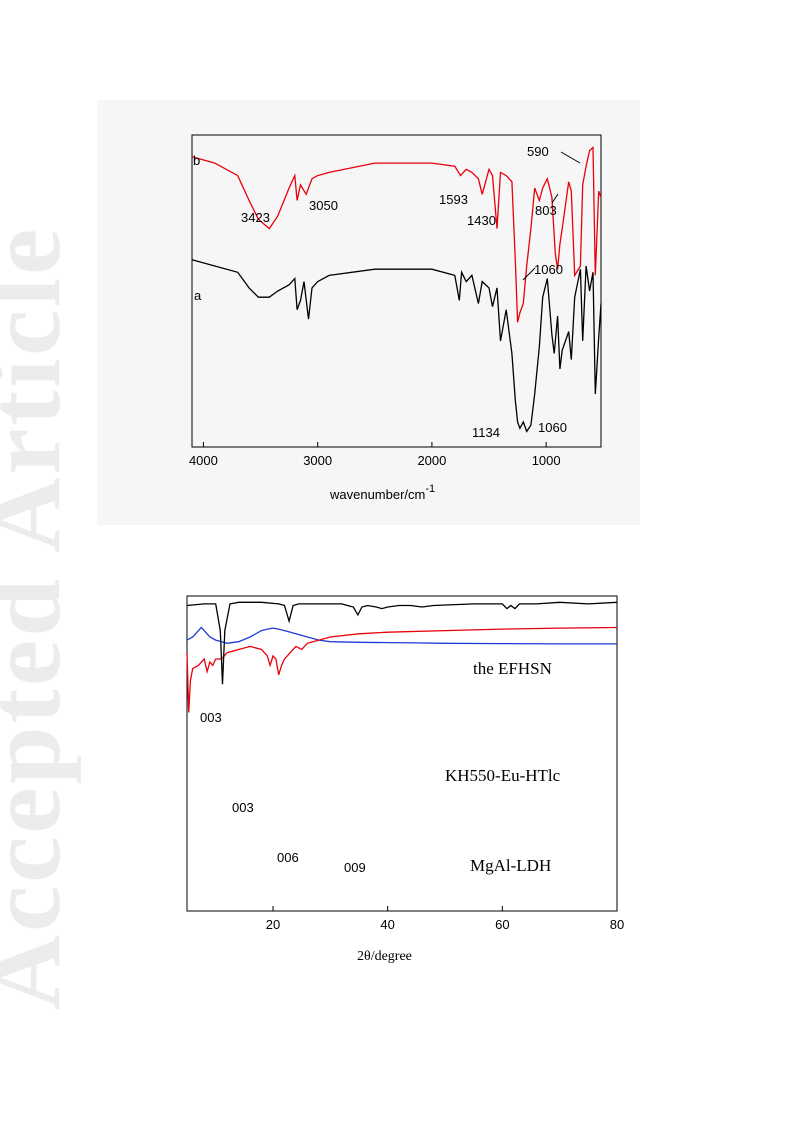  Describe the element at coordinates (401, 635) in the screenshot. I see `xrd-series-efhsn-line` at that location.